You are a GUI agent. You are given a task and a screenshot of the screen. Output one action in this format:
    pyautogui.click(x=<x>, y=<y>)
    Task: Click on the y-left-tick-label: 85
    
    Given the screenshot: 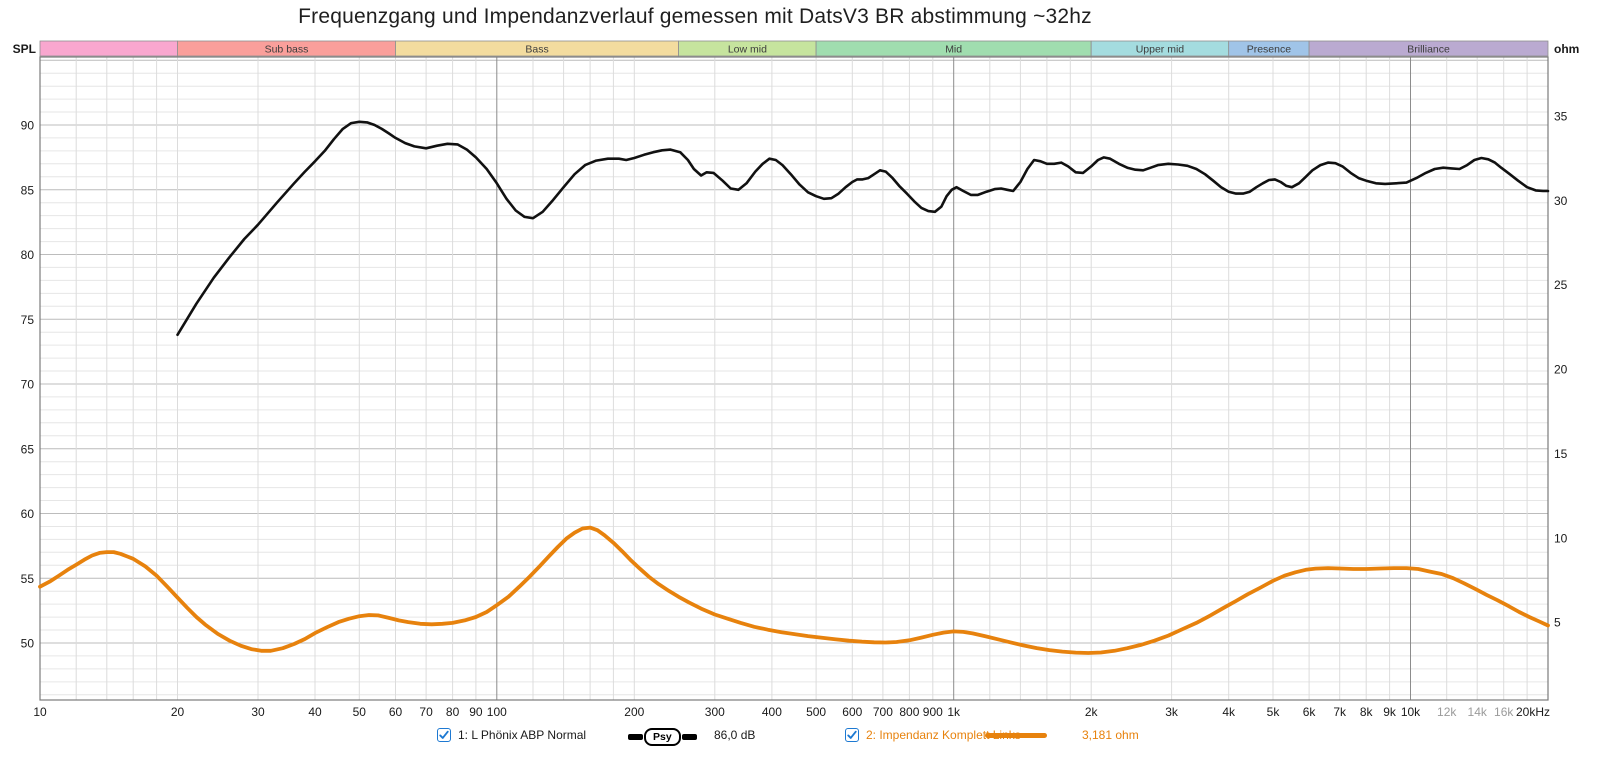 What is the action you would take?
    pyautogui.click(x=28, y=190)
    